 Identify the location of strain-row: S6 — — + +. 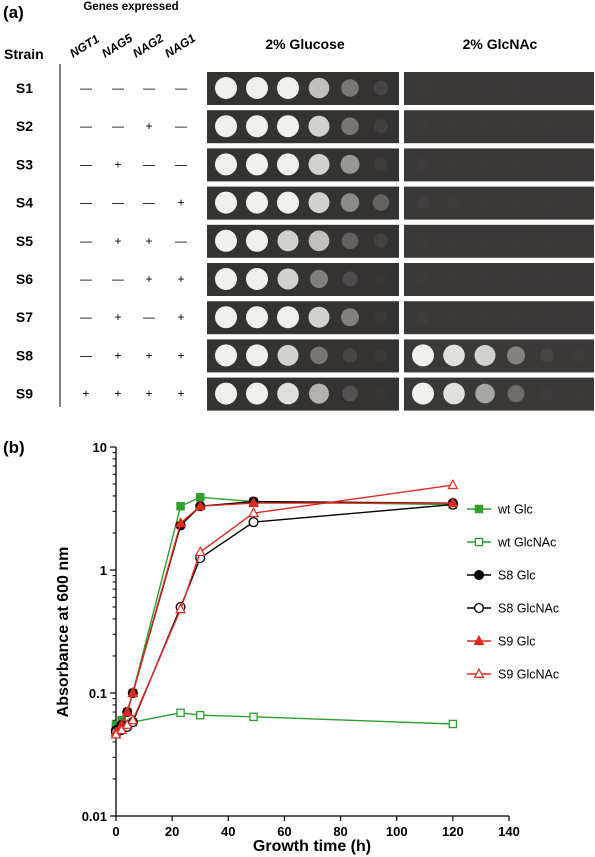
(305, 279).